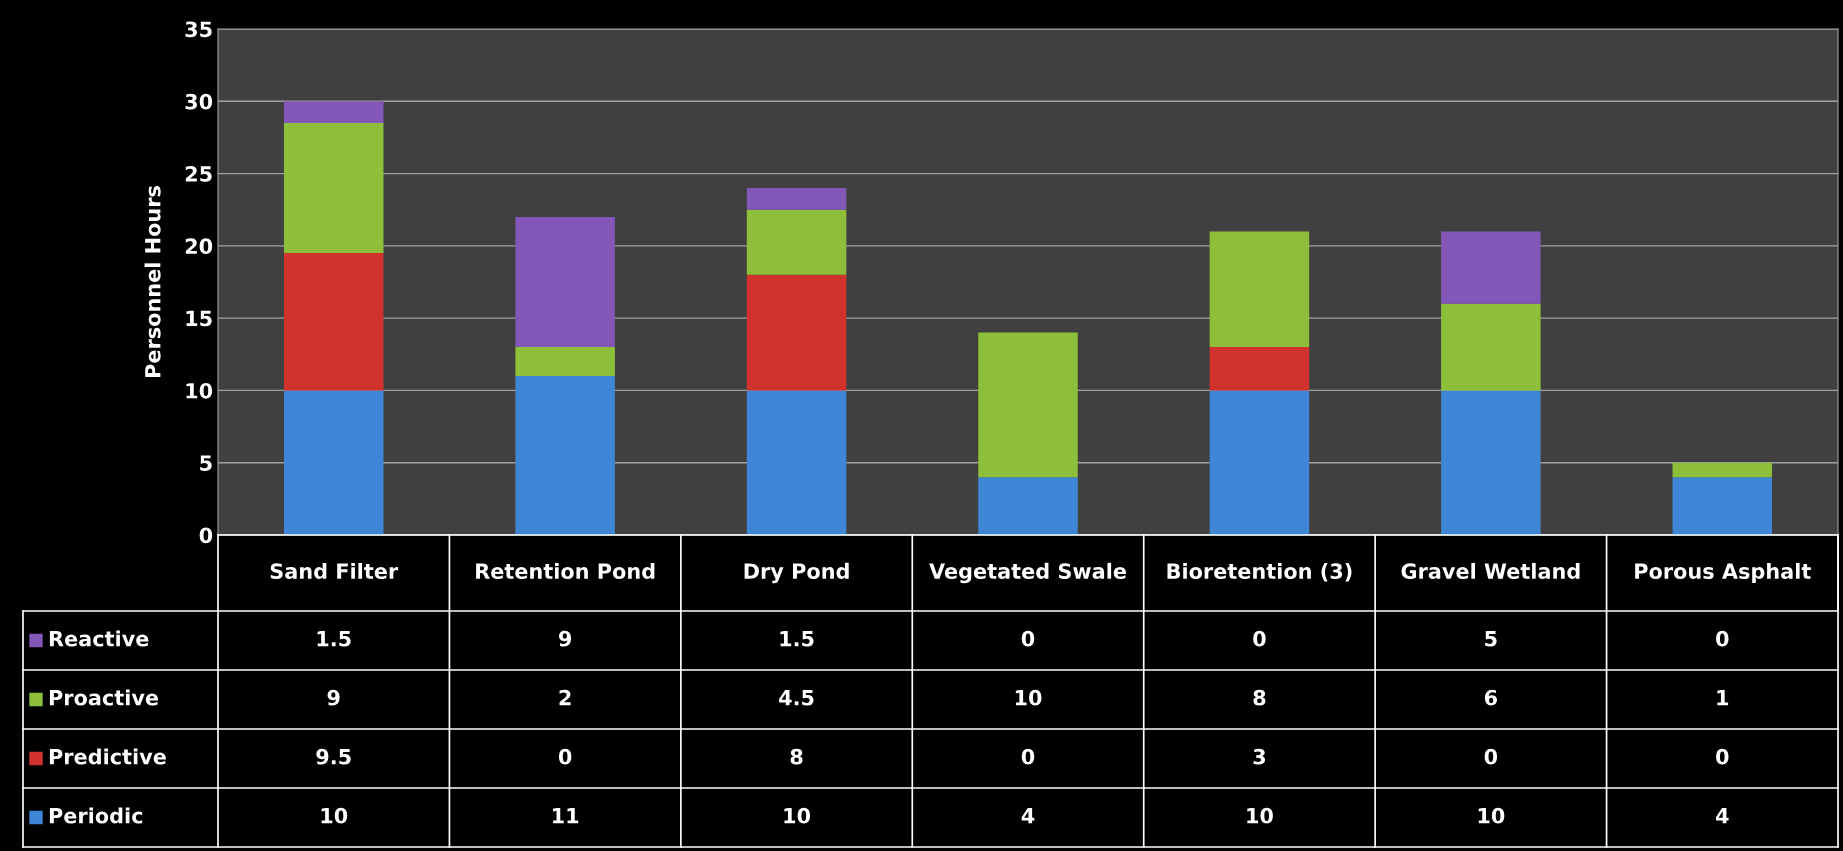 This screenshot has width=1843, height=851. Describe the element at coordinates (199, 246) in the screenshot. I see `y-tick-label: 20` at that location.